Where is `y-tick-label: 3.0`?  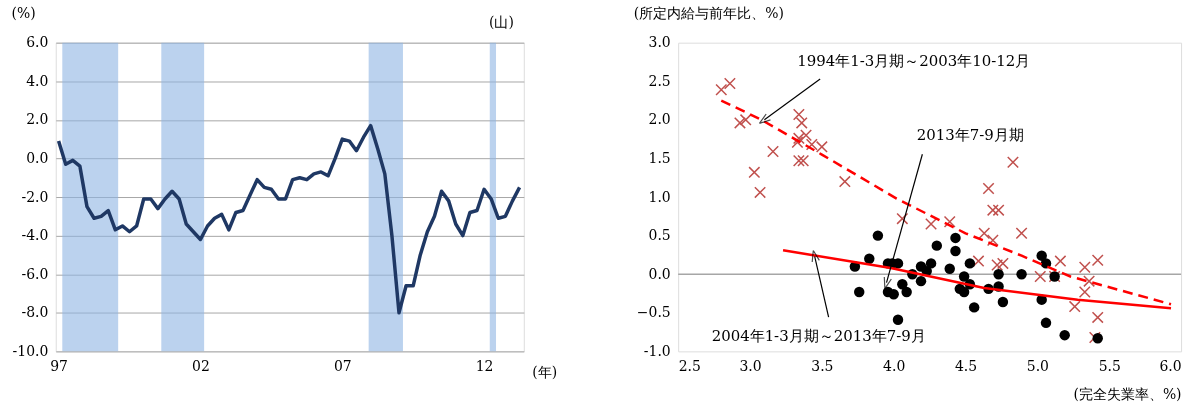
y-tick-label: 3.0 is located at coordinates (659, 42).